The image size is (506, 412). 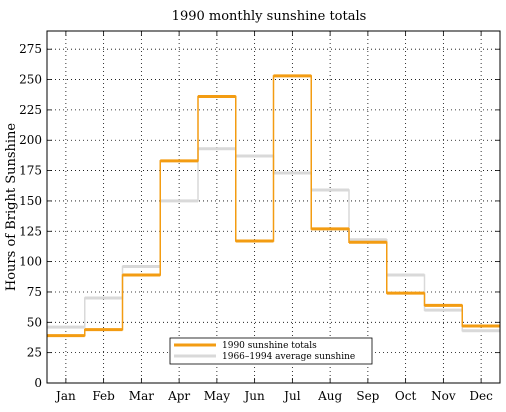 I want to click on x-tick-label: Jan, so click(x=65, y=396).